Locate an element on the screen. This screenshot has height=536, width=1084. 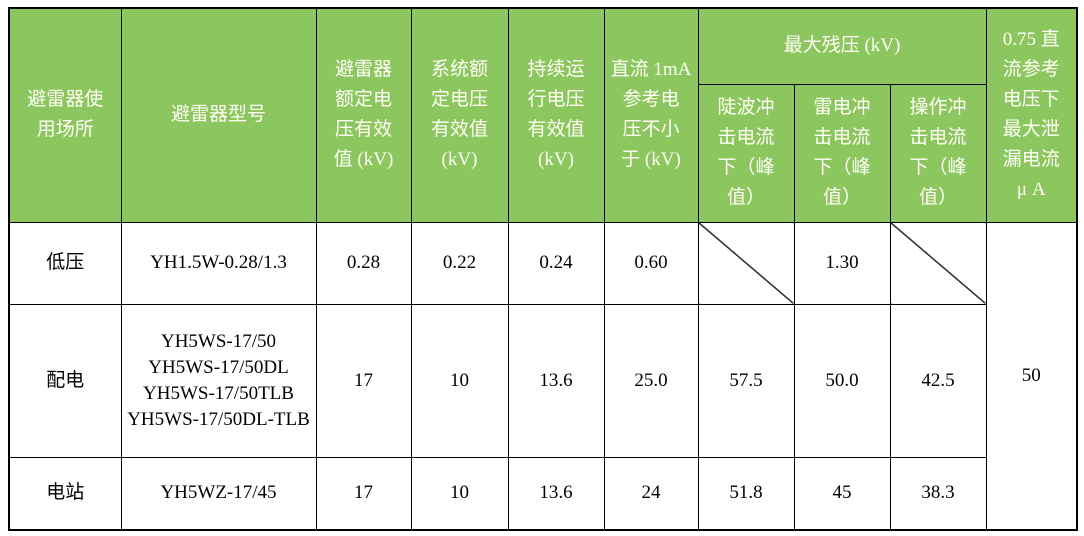
header-lightning-impulse: 雷电冲 击电流 下（峰 值） is located at coordinates (842, 153).